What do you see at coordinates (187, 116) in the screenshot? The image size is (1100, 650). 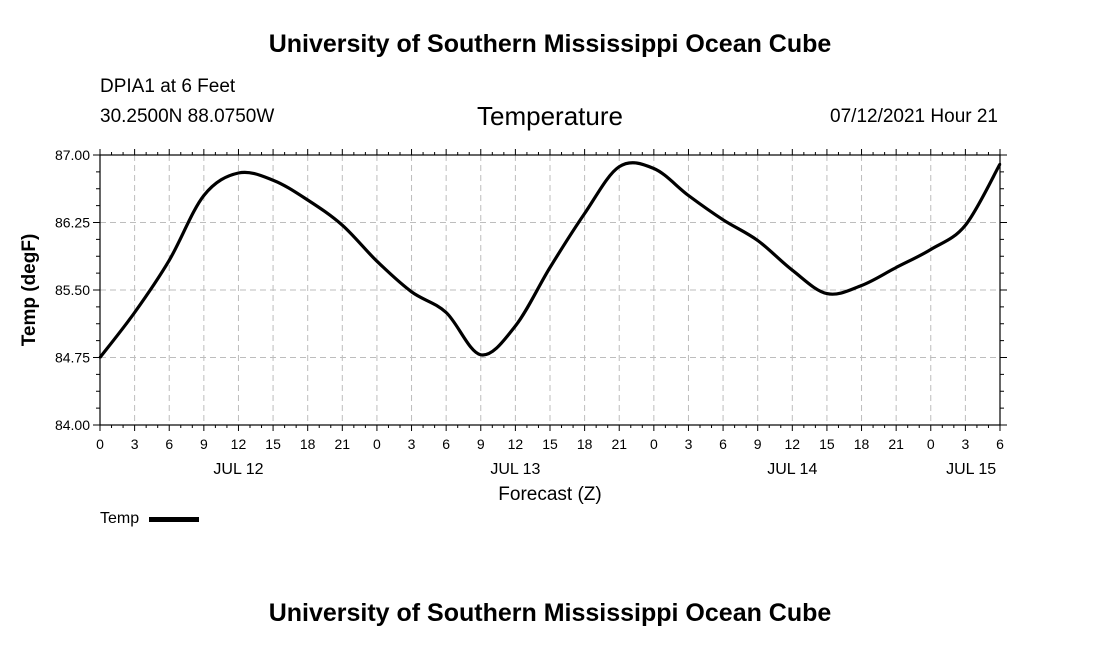 I see `station-coordinates: 30.2500N 88.0750W` at bounding box center [187, 116].